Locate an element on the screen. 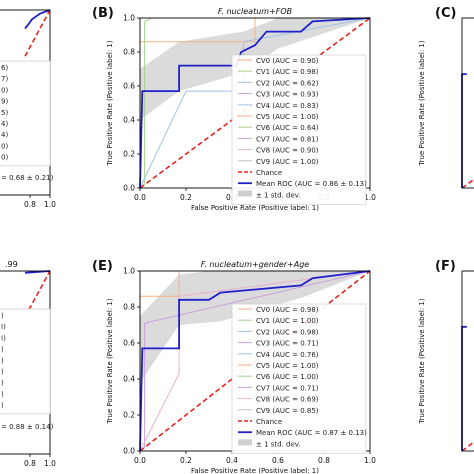  legend-entry: CV3 (AUC = 0.93) is located at coordinates (287, 95).